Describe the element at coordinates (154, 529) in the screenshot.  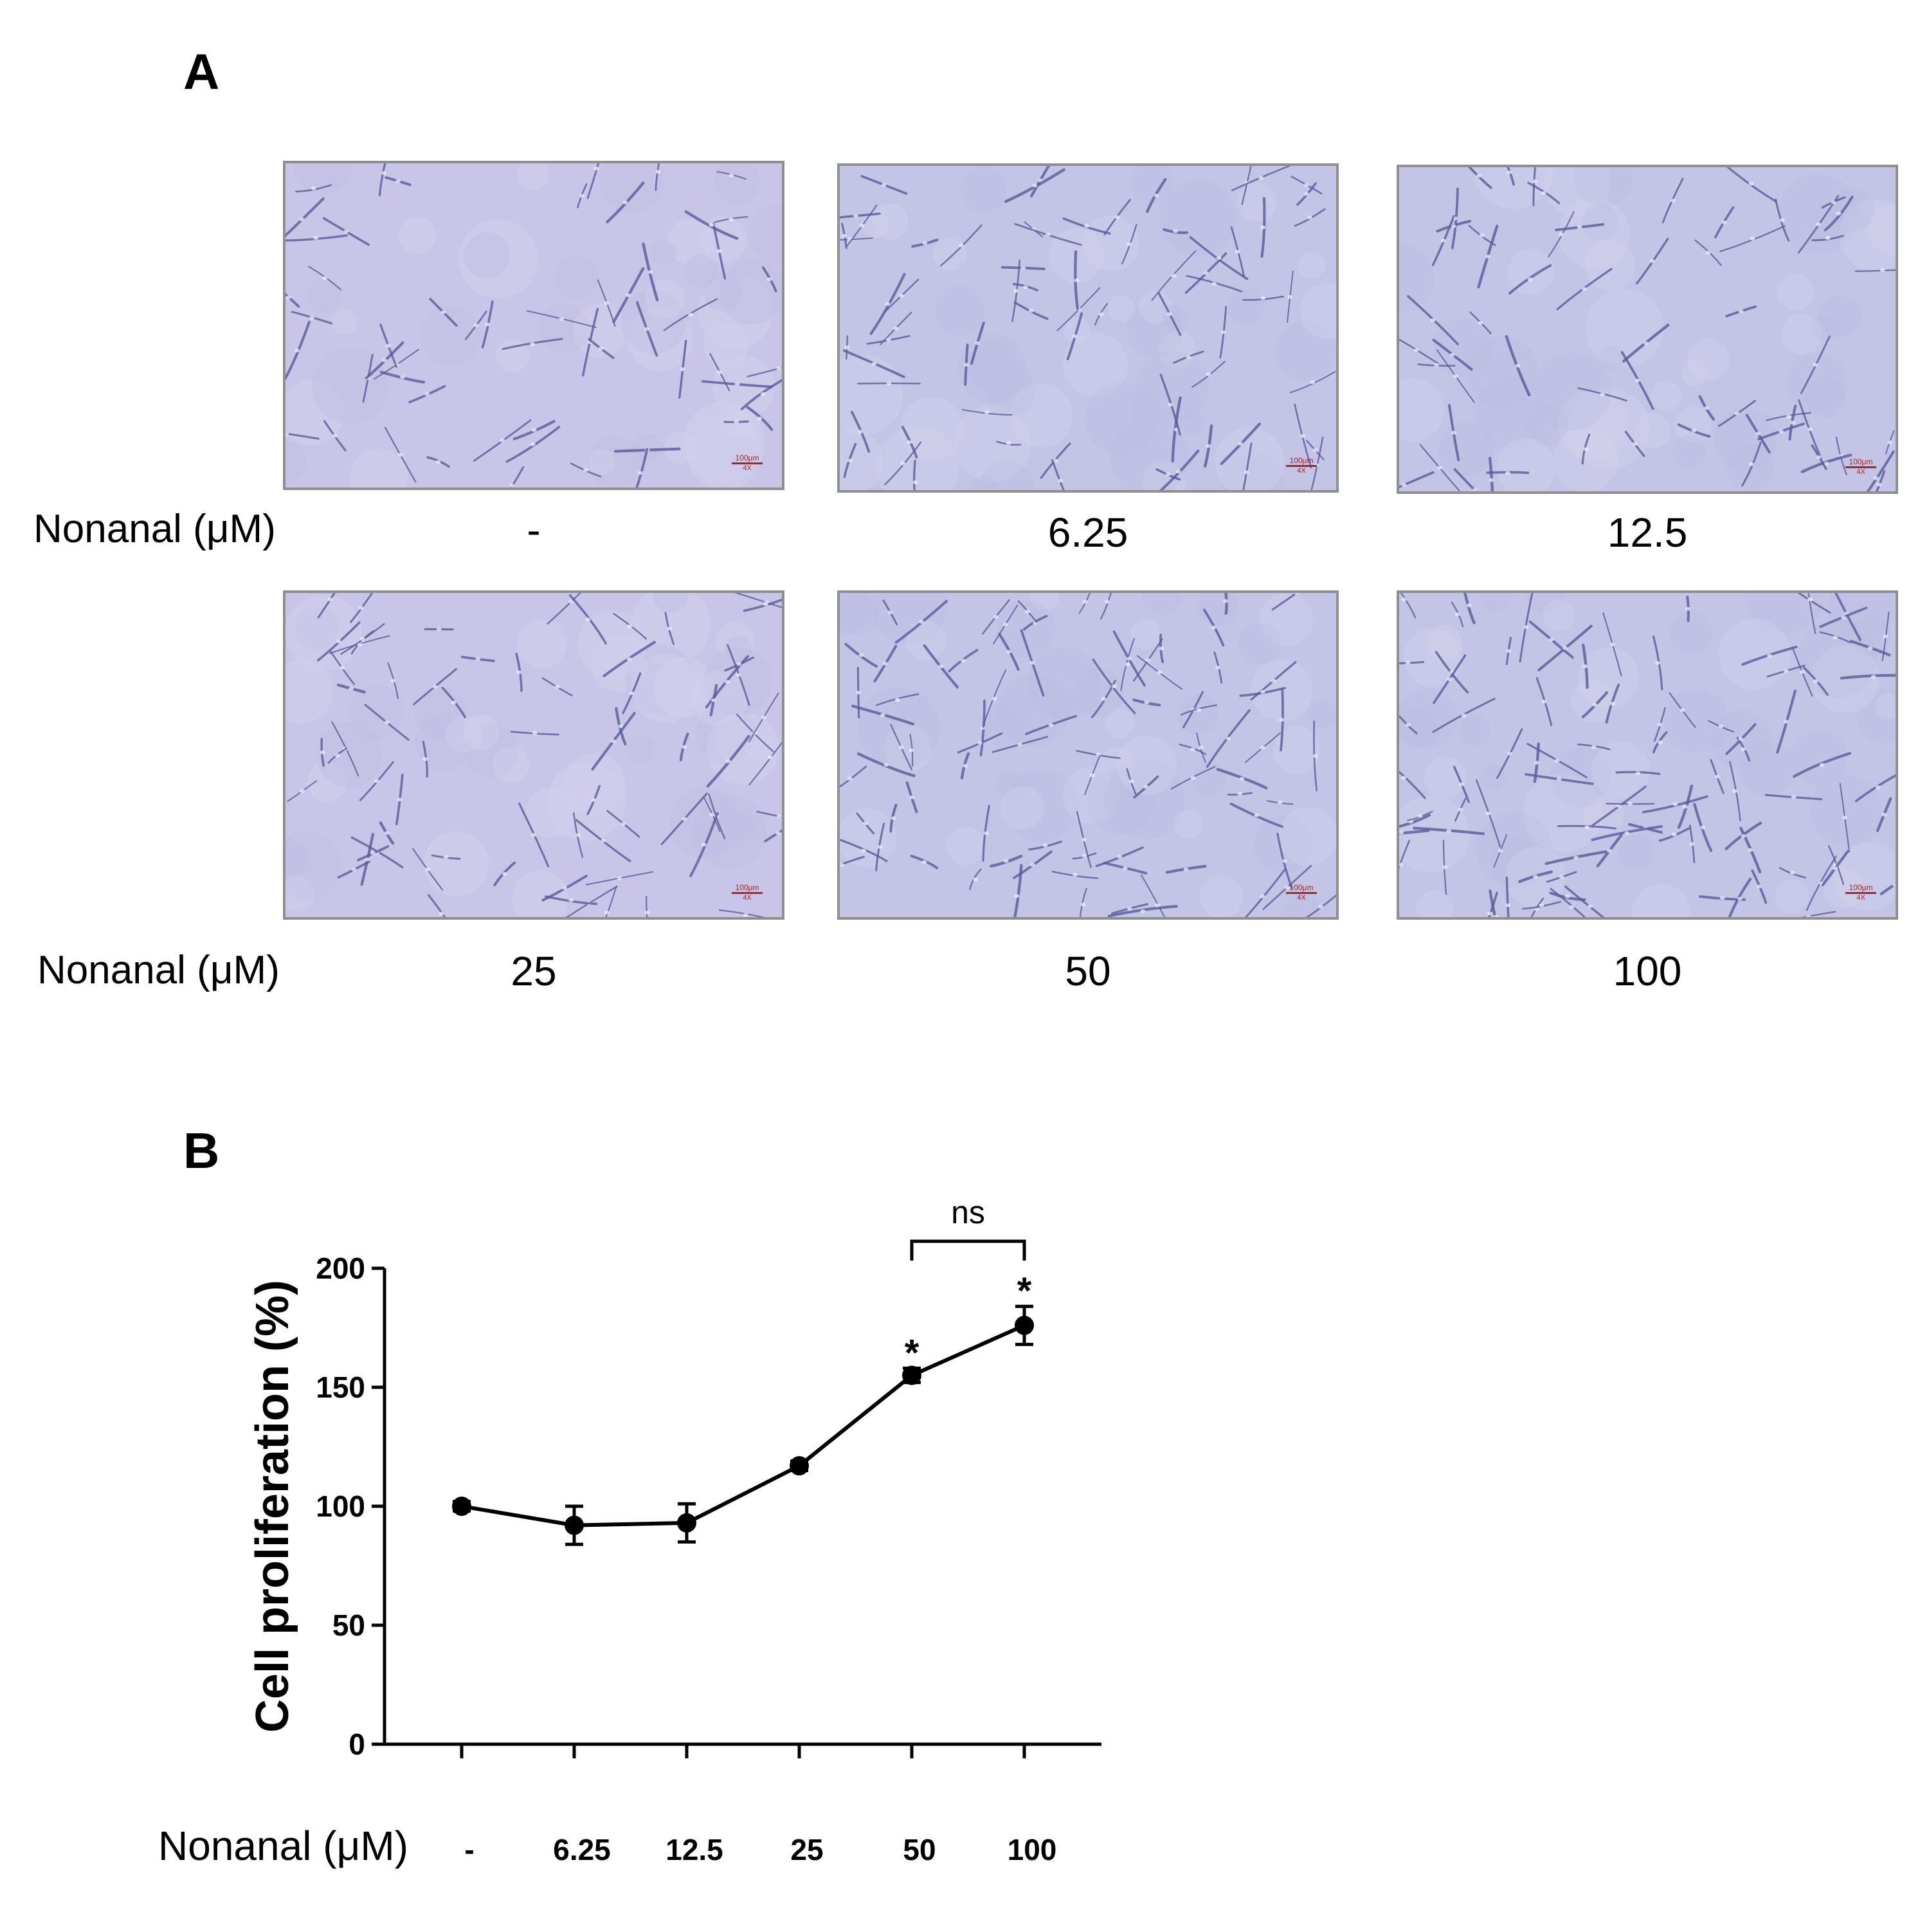
I see `row-label-top: Nonanal (μM)` at that location.